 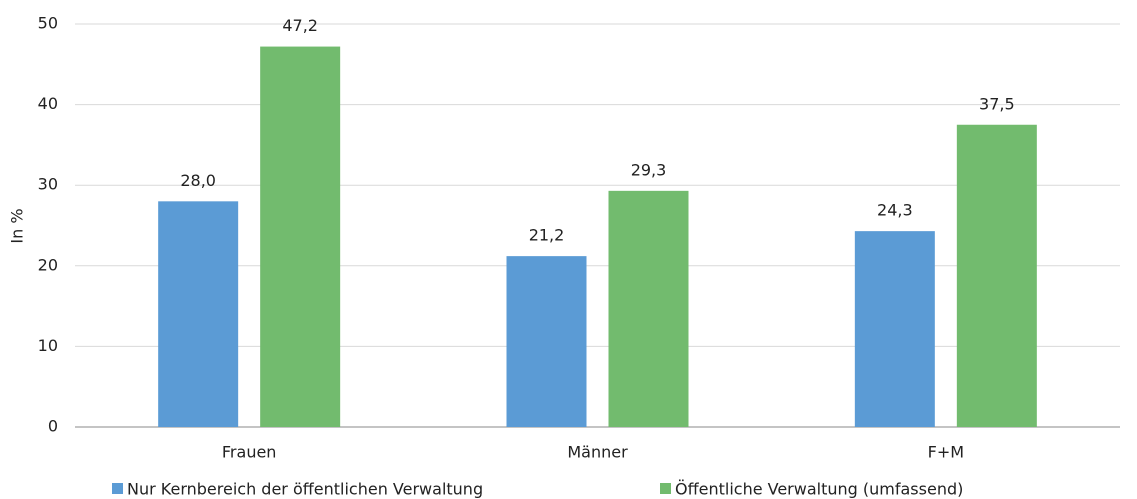 What do you see at coordinates (946, 452) in the screenshot?
I see `x-tick-label: F+M` at bounding box center [946, 452].